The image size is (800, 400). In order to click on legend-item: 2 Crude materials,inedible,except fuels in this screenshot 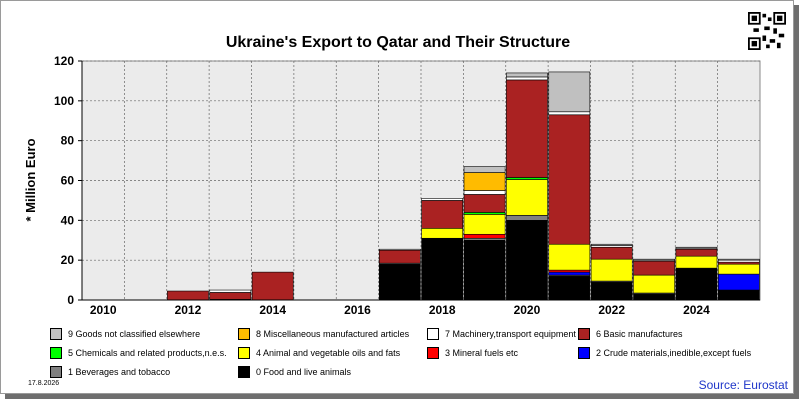, I will do `click(664, 353)`.